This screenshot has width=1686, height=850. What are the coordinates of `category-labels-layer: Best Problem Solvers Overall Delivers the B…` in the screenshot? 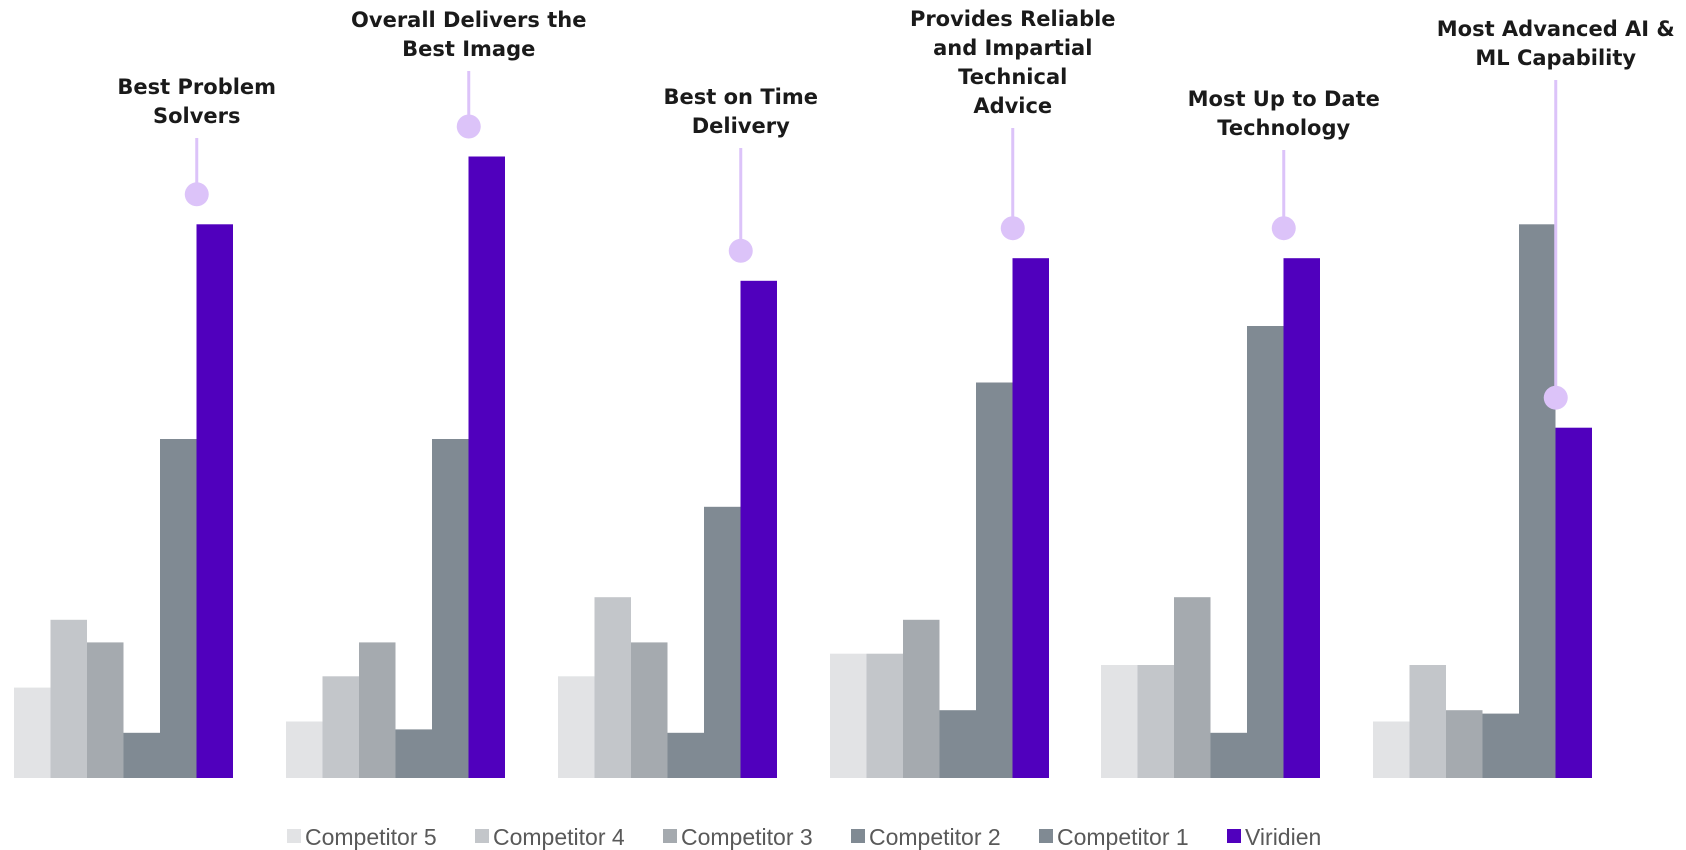 It's located at (895, 73).